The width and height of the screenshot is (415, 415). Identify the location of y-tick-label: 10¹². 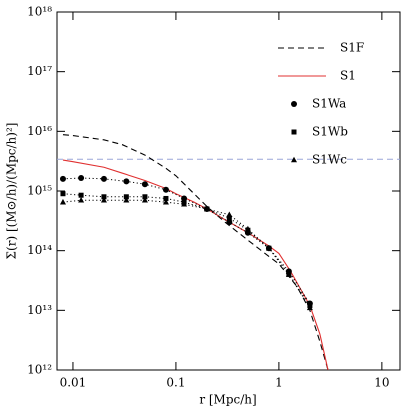
(39, 370).